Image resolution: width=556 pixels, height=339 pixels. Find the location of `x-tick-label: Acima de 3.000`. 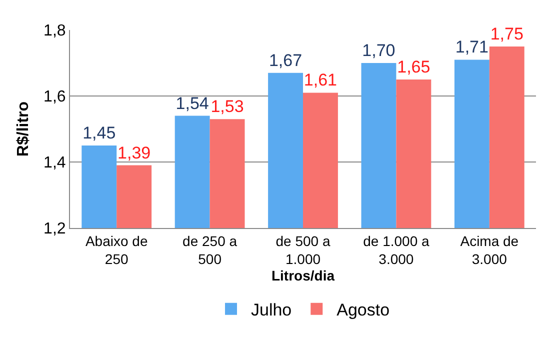

x-tick-label: Acima de 3.000 is located at coordinates (489, 249).